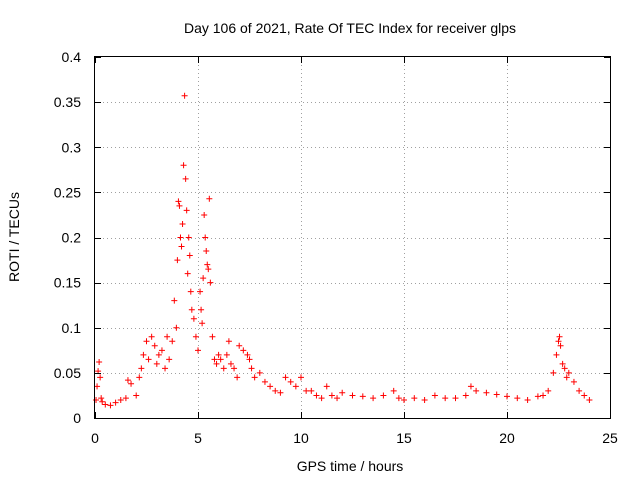  I want to click on y-tick-label: 0.3, so click(72, 147).